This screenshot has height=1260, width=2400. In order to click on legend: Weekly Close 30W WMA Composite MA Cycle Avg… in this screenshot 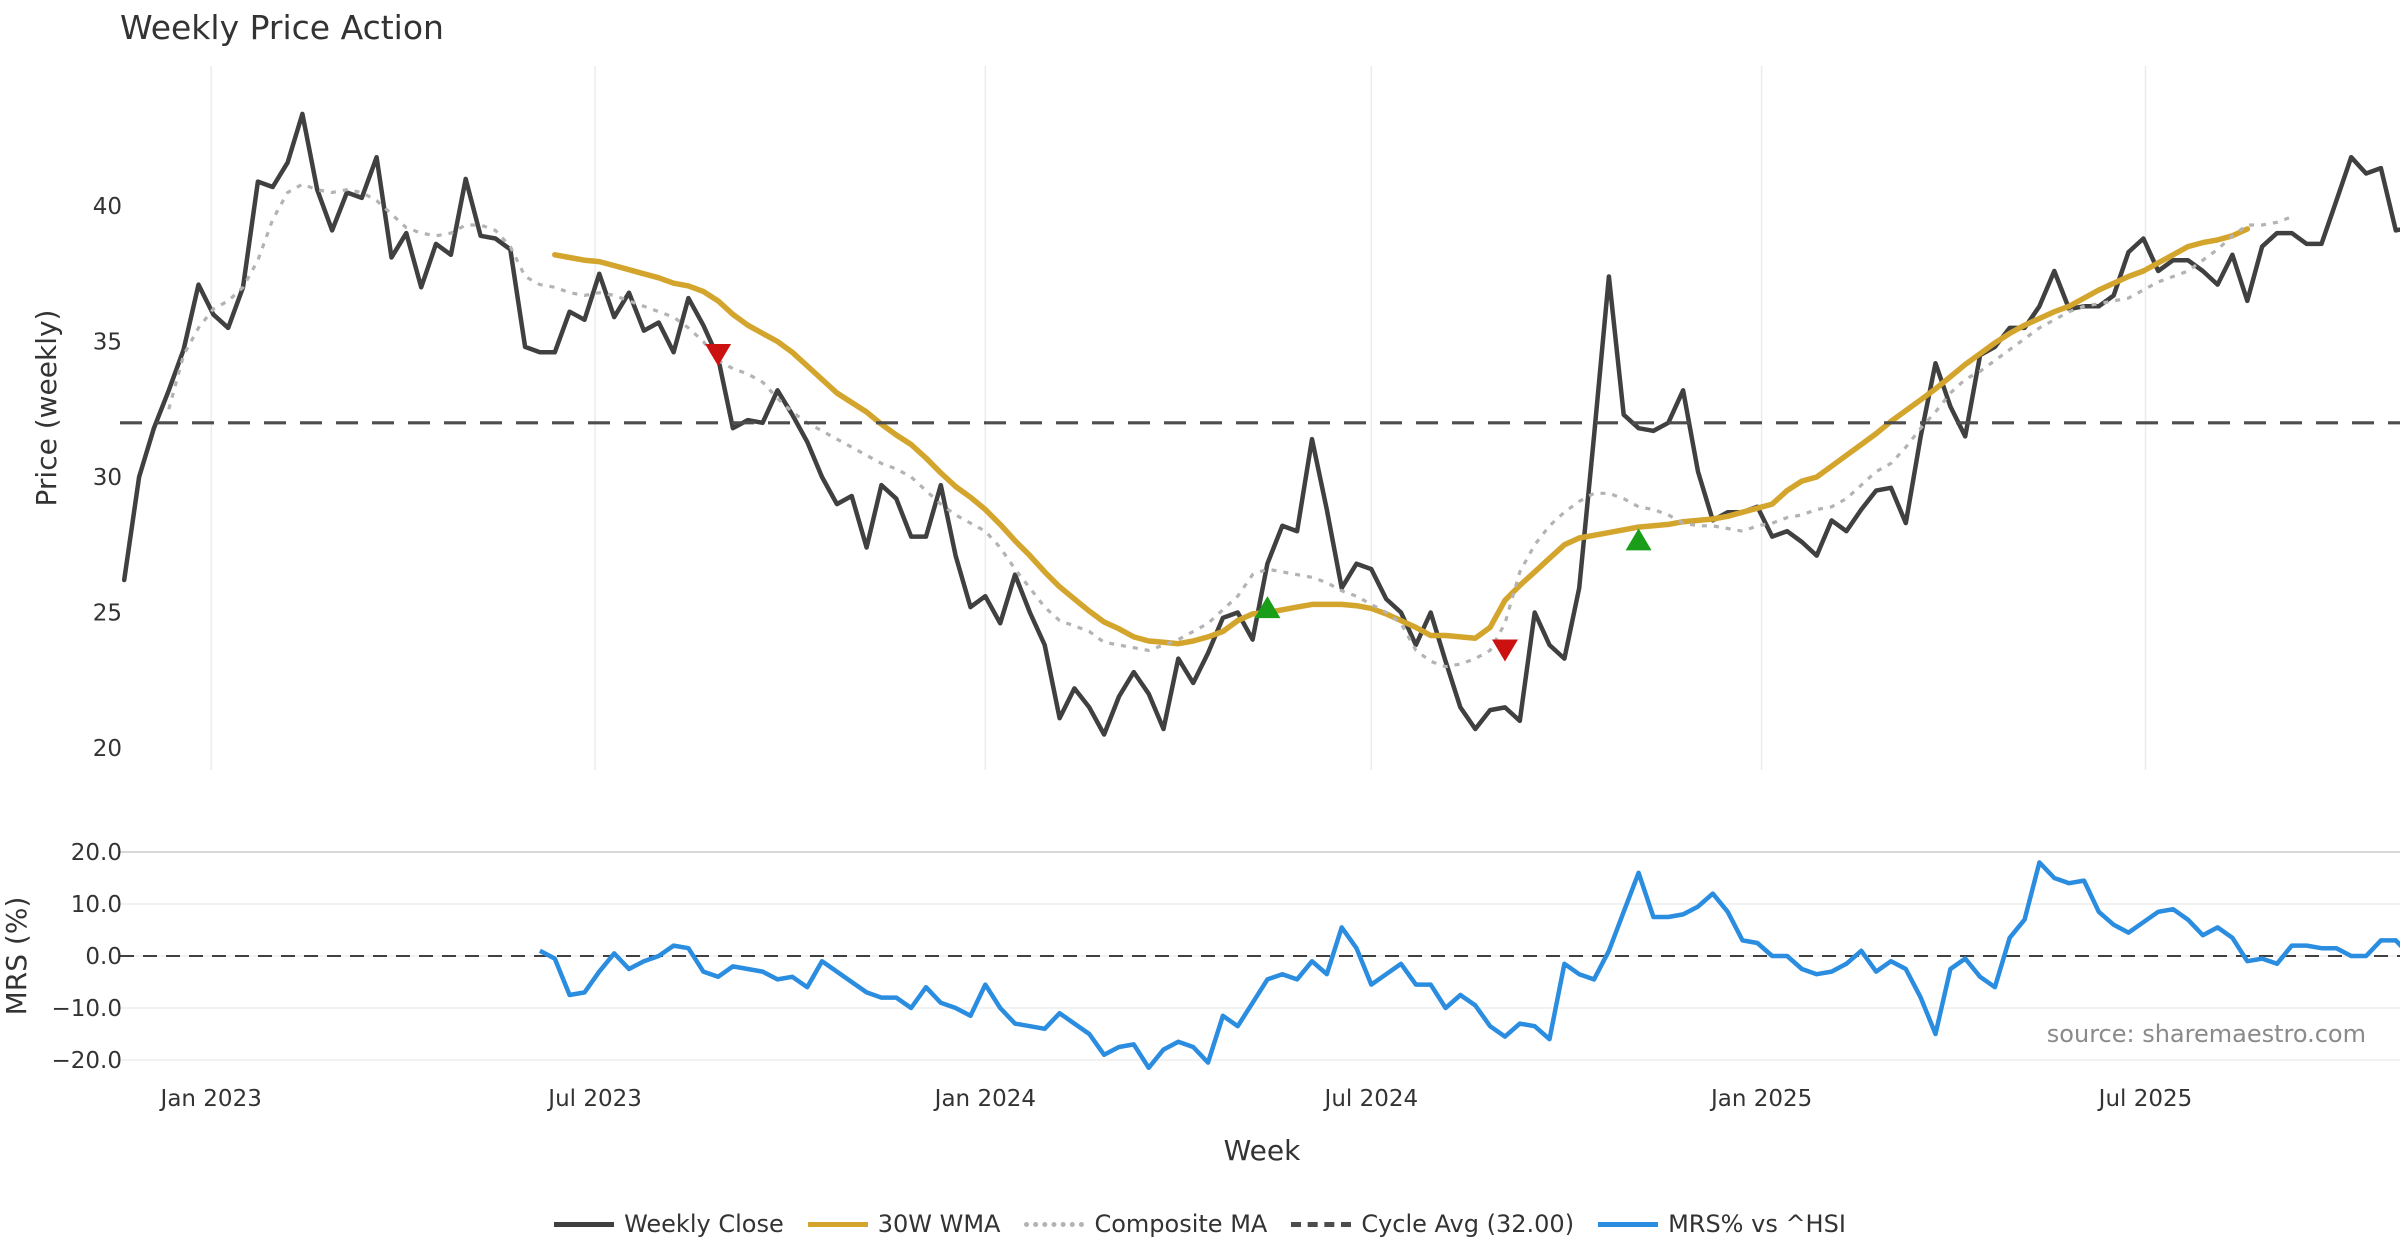, I will do `click(1200, 1224)`.